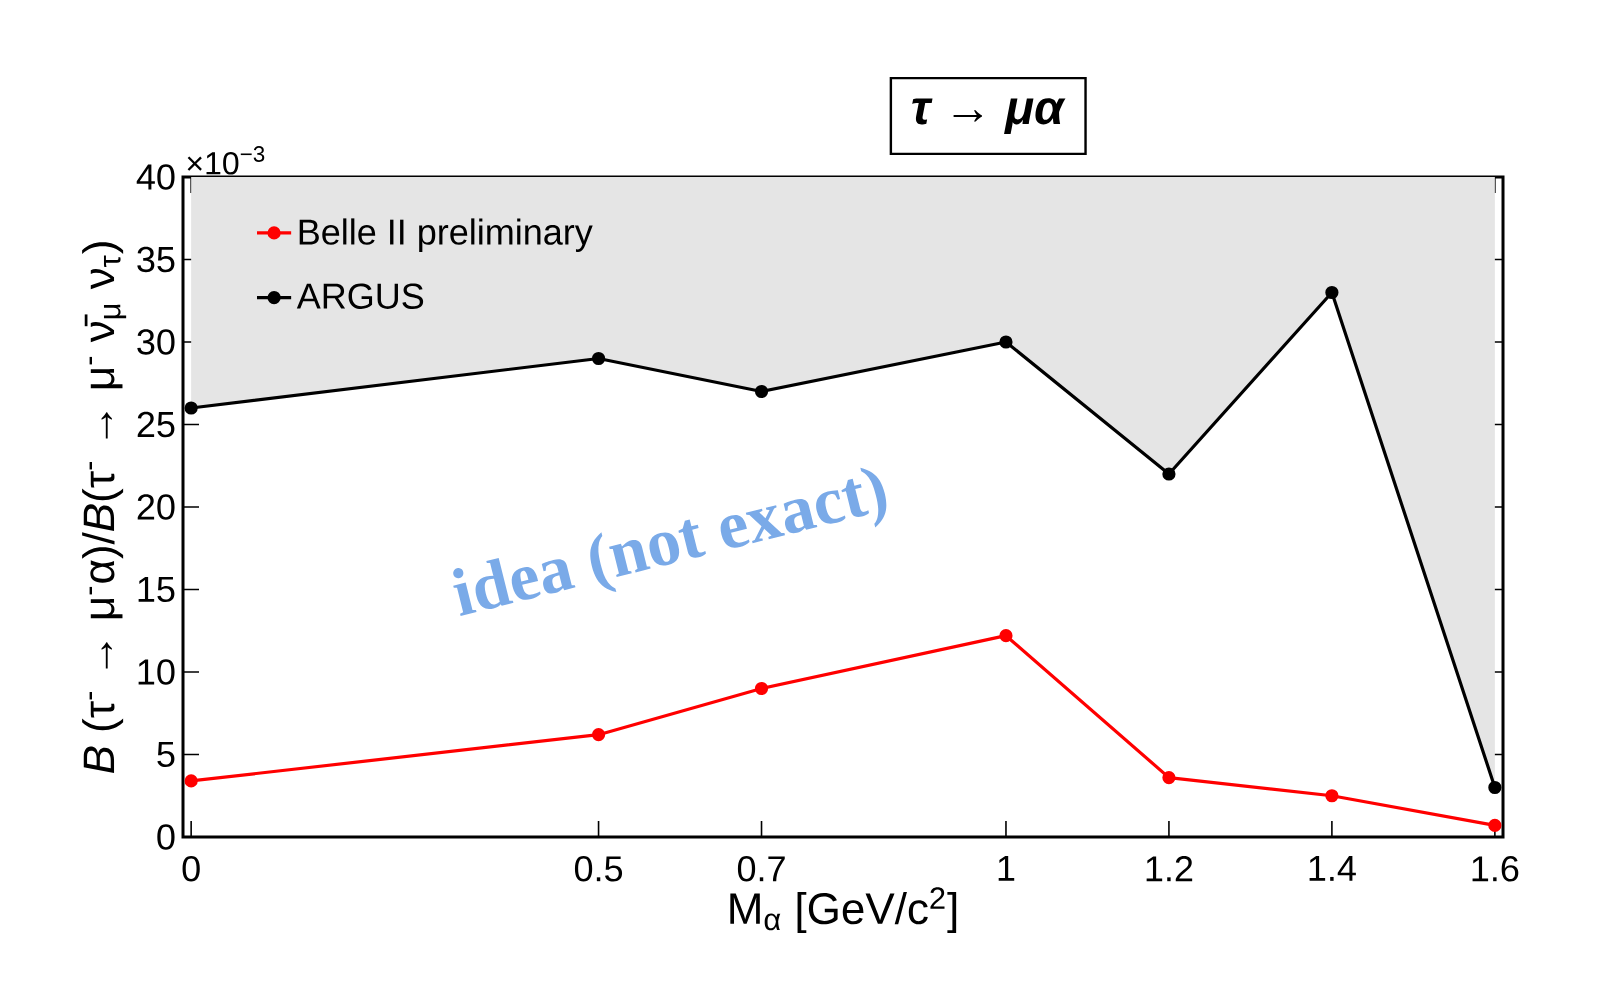 The width and height of the screenshot is (1616, 1004). What do you see at coordinates (670, 541) in the screenshot?
I see `annotation: idea (not exact)` at bounding box center [670, 541].